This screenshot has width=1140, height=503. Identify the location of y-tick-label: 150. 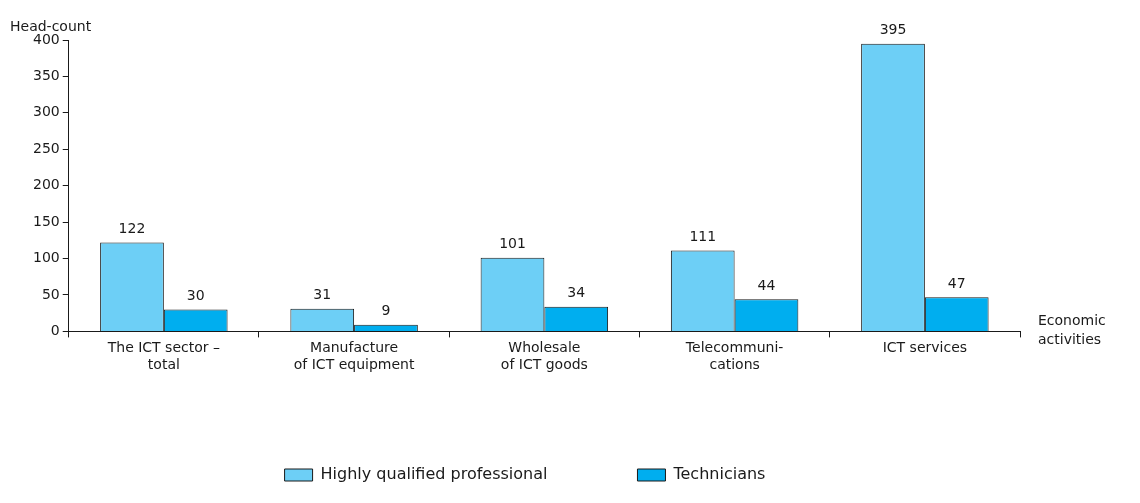
(46, 220).